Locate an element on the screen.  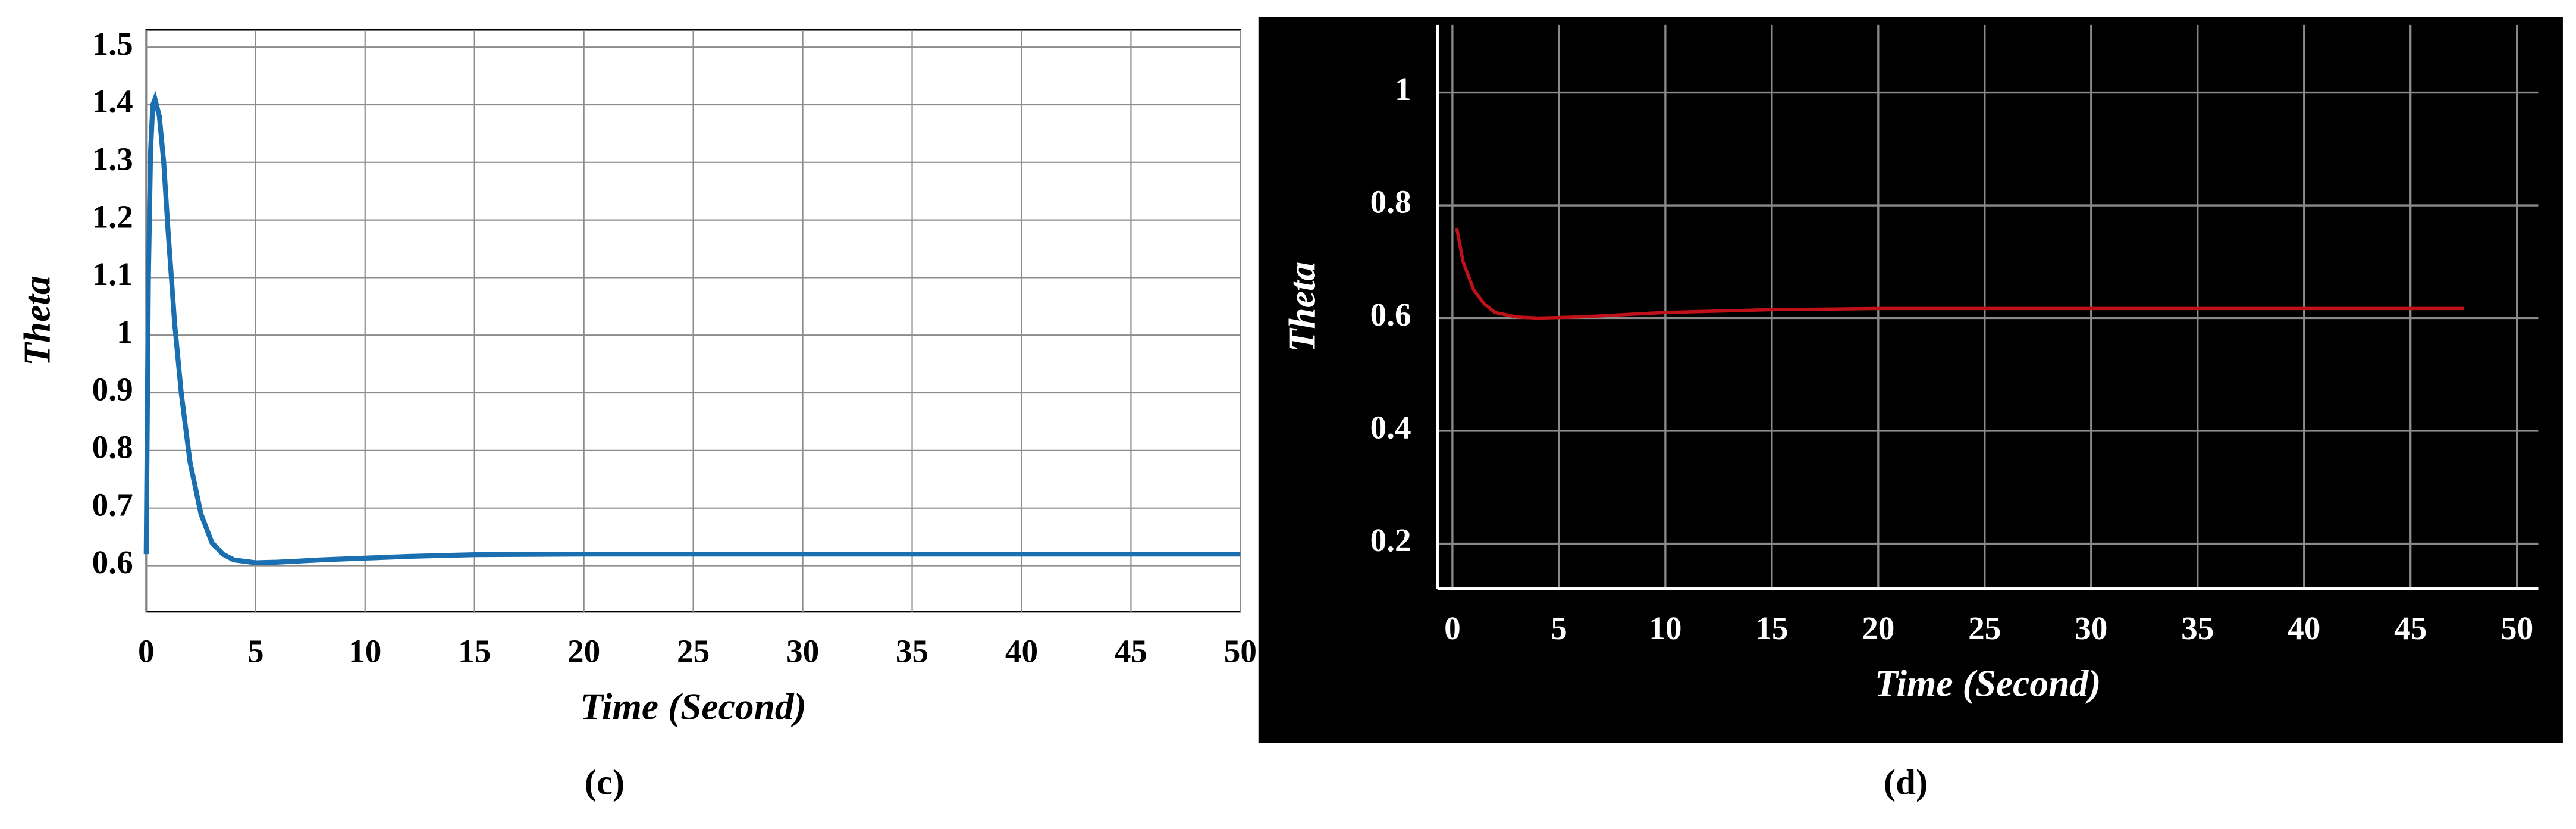
y-tick-label: 1.3 is located at coordinates (112, 159).